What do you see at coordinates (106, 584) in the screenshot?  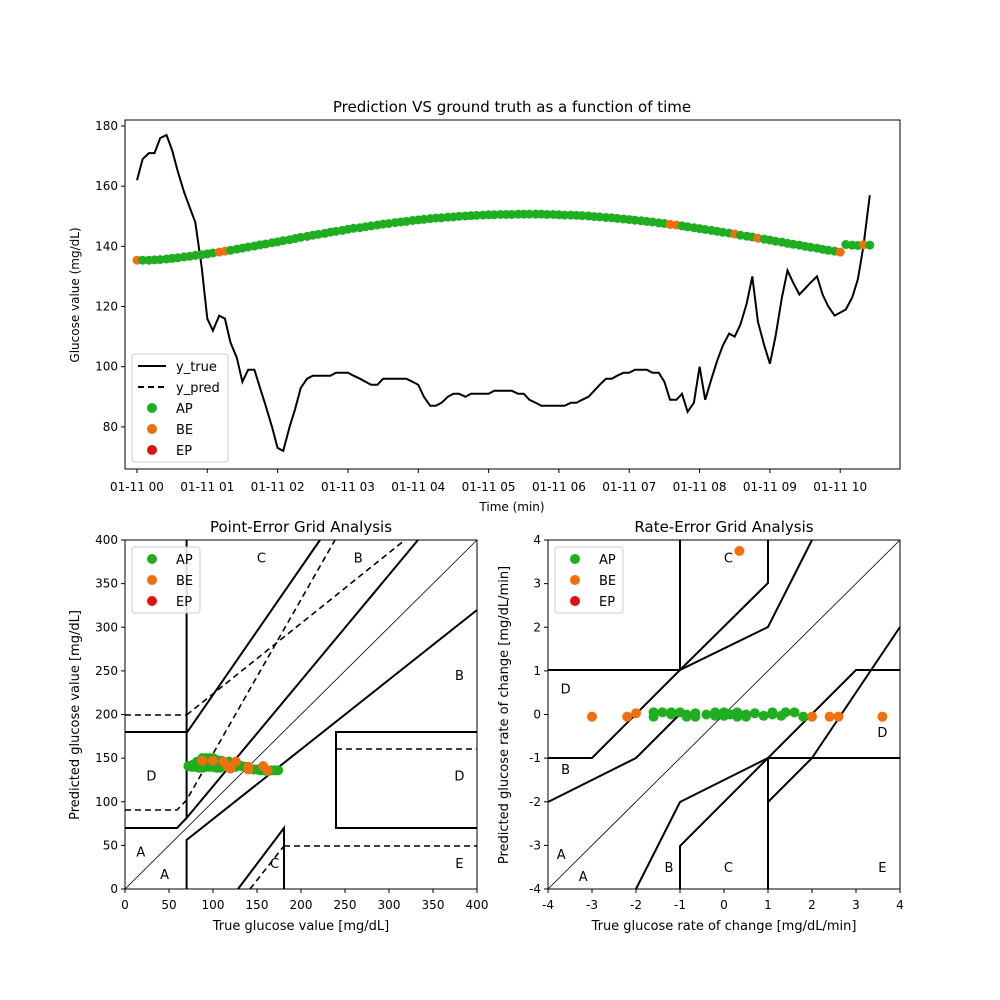 I see `peg-y-tick-label: 350` at bounding box center [106, 584].